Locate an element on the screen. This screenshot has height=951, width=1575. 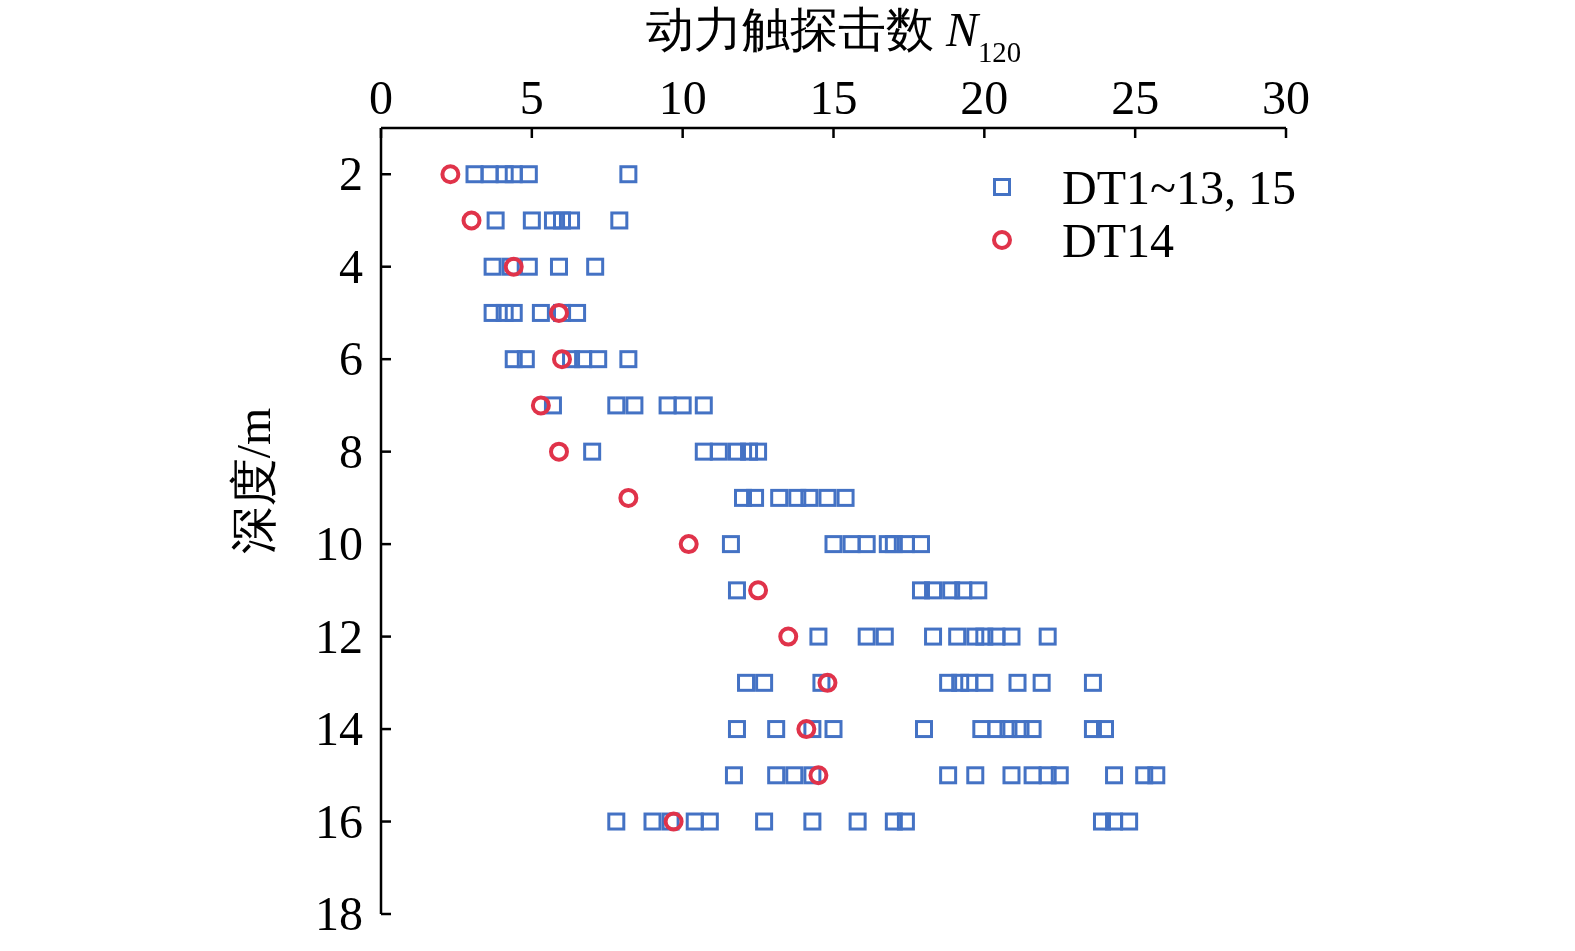
xlabel: 动力触探击数 N$_{120}$ is located at coordinates (833, 35).